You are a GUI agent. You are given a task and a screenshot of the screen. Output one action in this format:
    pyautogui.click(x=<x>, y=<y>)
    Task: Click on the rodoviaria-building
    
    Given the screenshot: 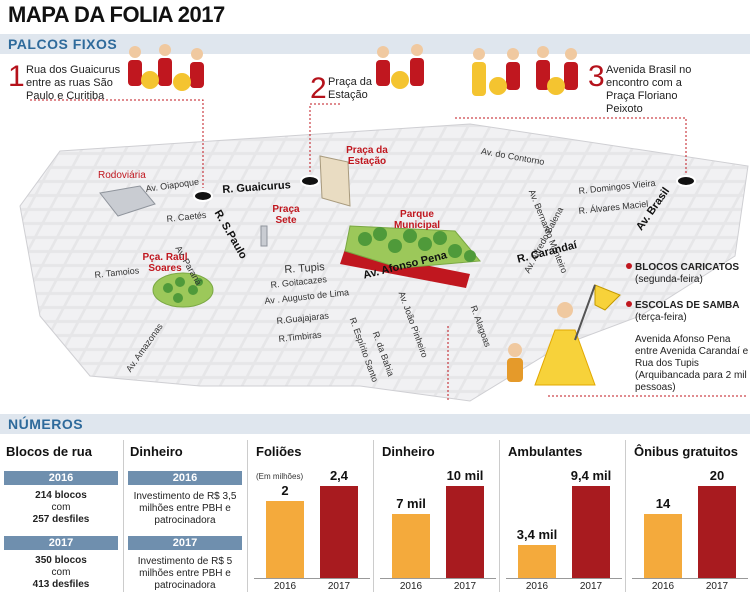 What is the action you would take?
    pyautogui.click(x=127, y=201)
    